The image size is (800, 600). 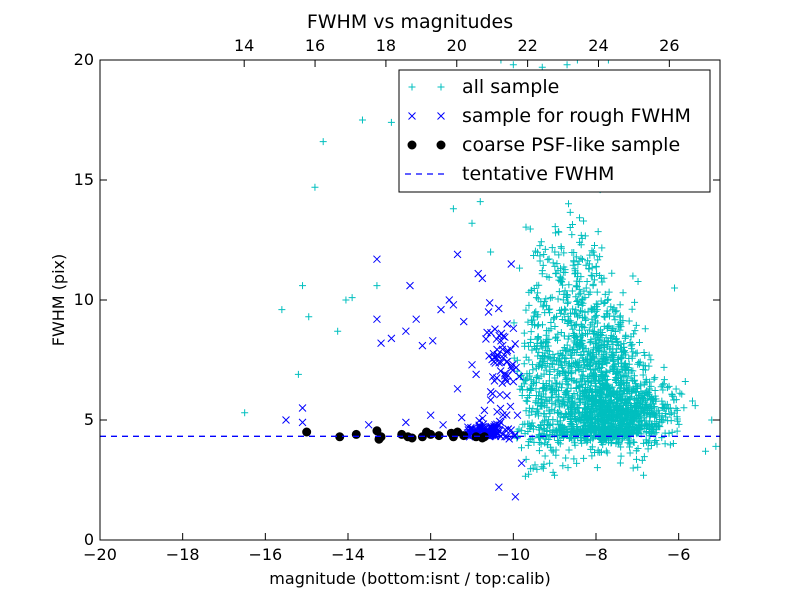 What do you see at coordinates (513, 554) in the screenshot?
I see `x-tick-label: −10` at bounding box center [513, 554].